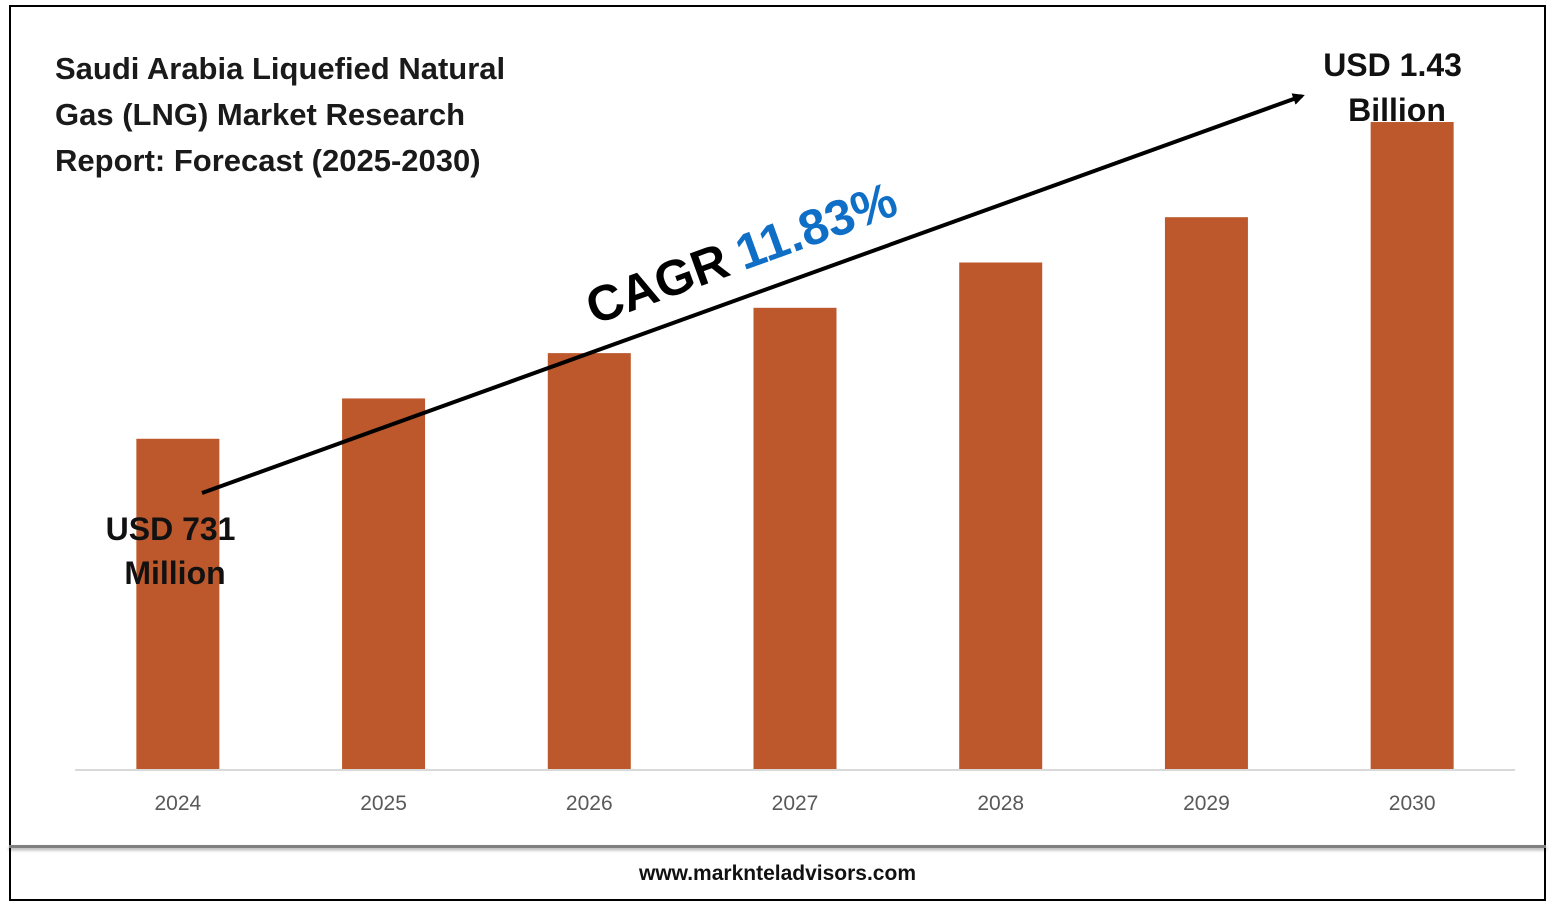 This screenshot has height=907, width=1557. Describe the element at coordinates (384, 584) in the screenshot. I see `bar-2025` at that location.